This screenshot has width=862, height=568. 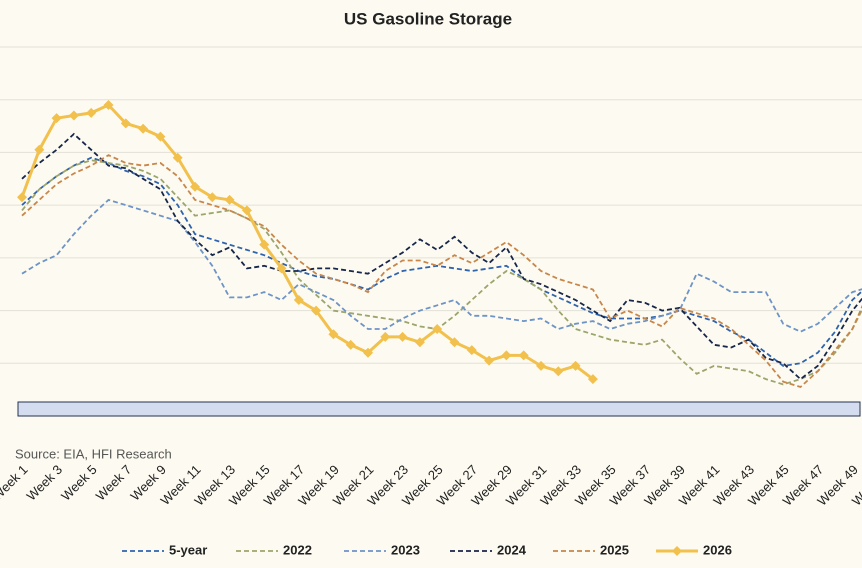 I want to click on legend-label: 5-year, so click(x=188, y=549).